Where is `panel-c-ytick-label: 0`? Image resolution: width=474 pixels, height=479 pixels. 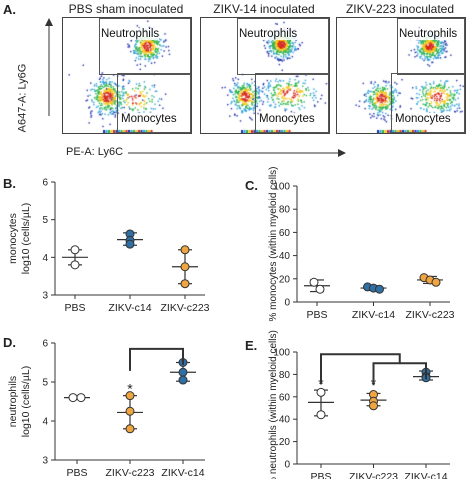 panel-c-ytick-label: 0 is located at coordinates (287, 303).